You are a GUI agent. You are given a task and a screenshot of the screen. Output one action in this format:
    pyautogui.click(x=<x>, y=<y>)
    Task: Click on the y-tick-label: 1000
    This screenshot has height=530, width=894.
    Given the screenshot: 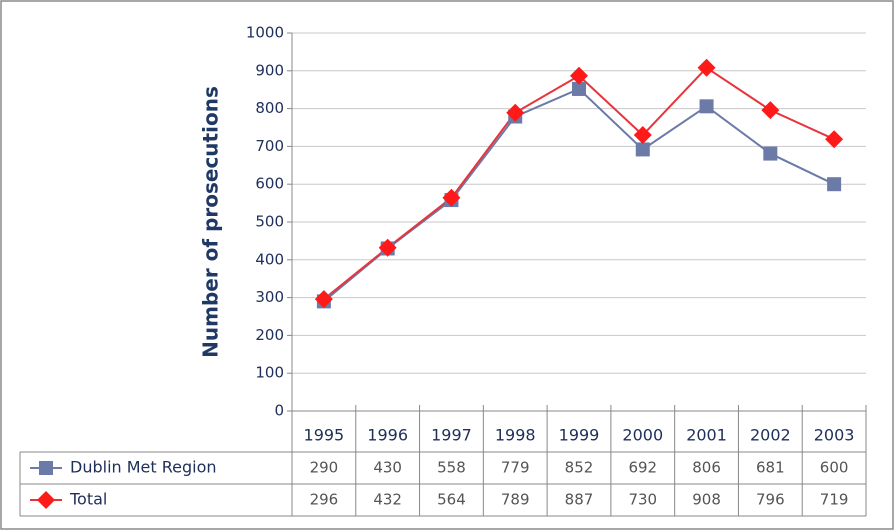 What is the action you would take?
    pyautogui.click(x=265, y=33)
    